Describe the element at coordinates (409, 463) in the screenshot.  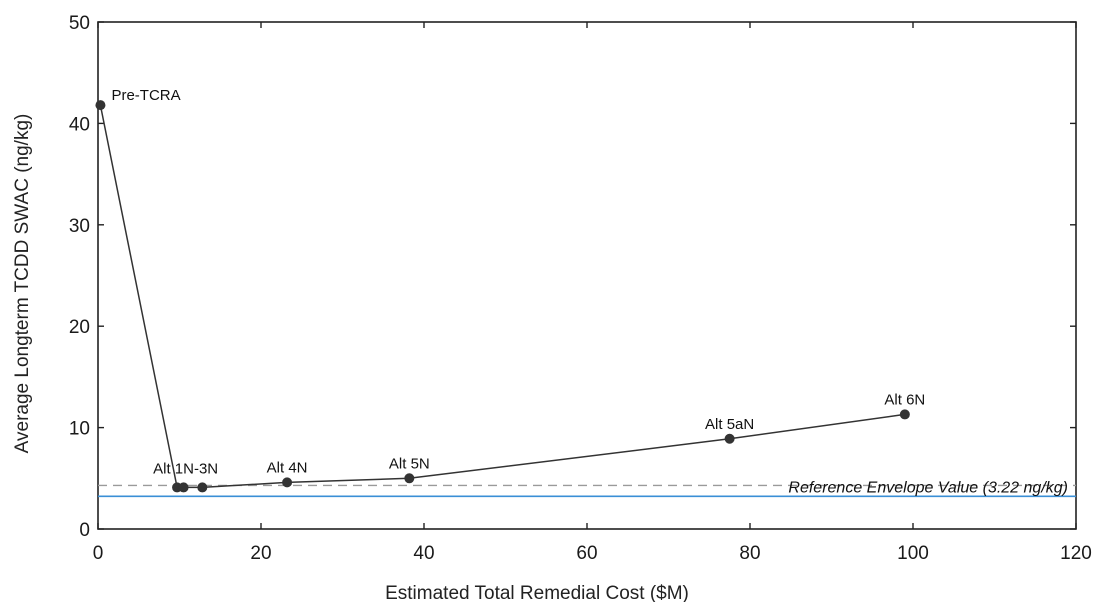
I see `point-label: Alt 5N` at that location.